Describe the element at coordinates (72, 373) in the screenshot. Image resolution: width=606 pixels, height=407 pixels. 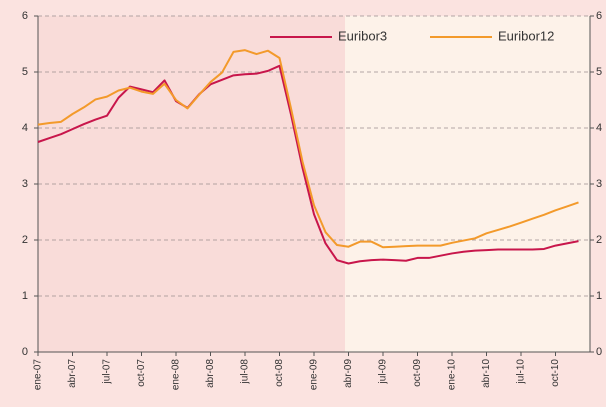
I see `x-tick-label: abr-07` at that location.